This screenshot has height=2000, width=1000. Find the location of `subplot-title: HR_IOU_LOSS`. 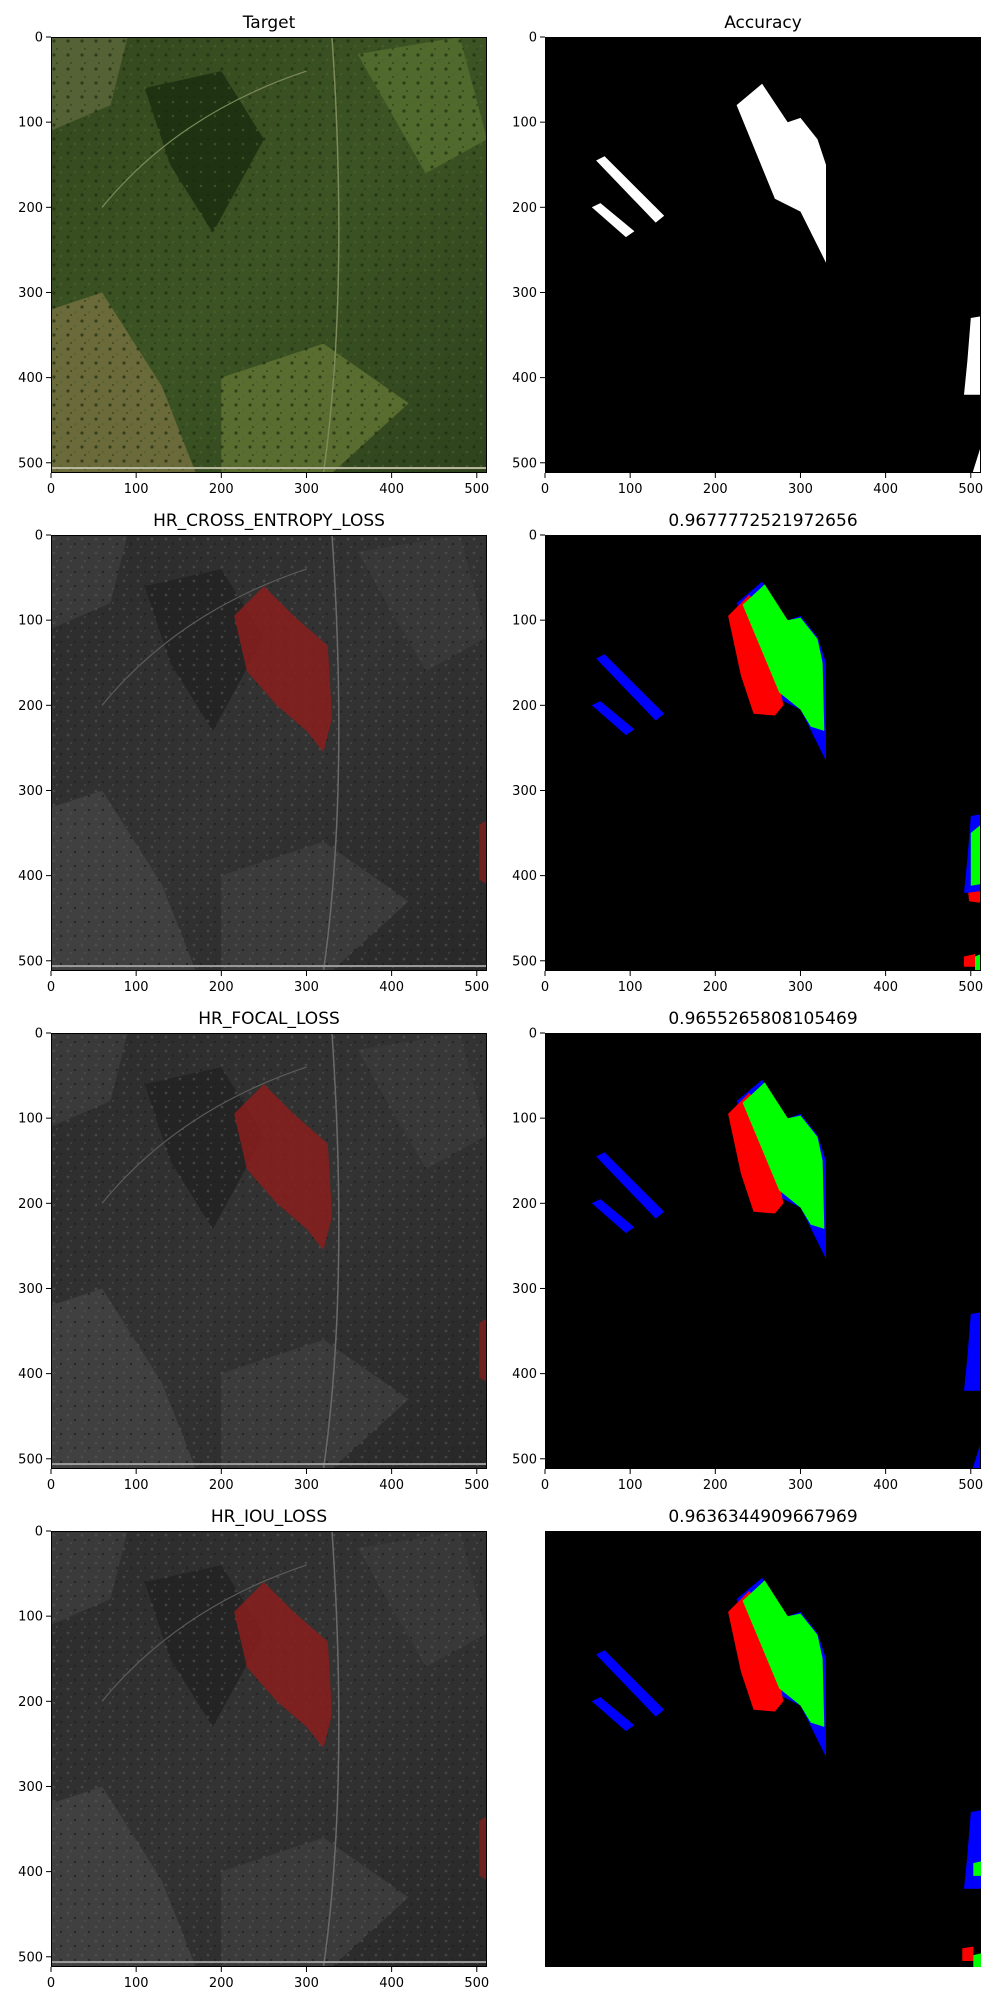

subplot-title: HR_IOU_LOSS is located at coordinates (269, 1517).